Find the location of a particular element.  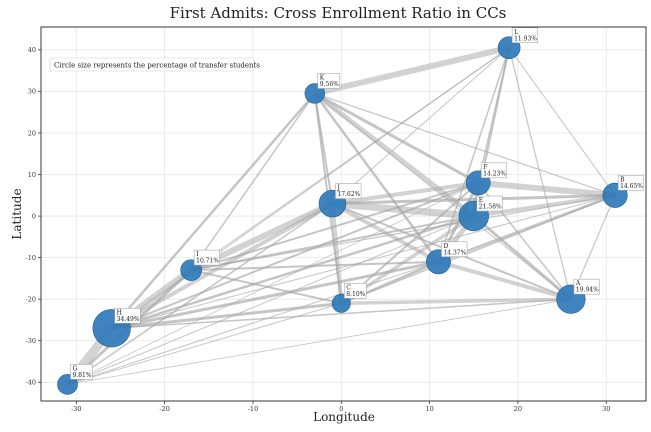

node-label: A19.94% is located at coordinates (587, 286).